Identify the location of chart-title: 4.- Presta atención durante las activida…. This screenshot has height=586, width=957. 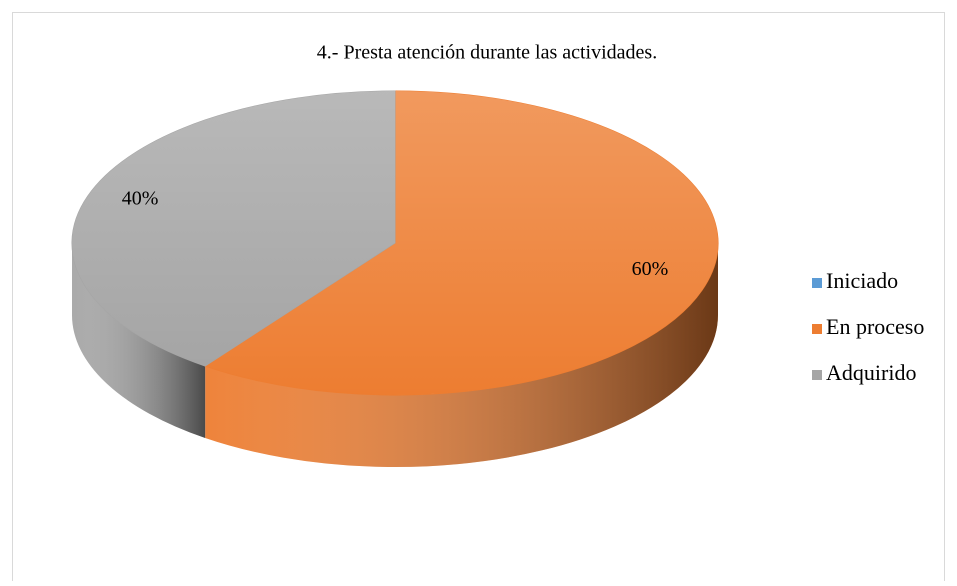
(487, 53).